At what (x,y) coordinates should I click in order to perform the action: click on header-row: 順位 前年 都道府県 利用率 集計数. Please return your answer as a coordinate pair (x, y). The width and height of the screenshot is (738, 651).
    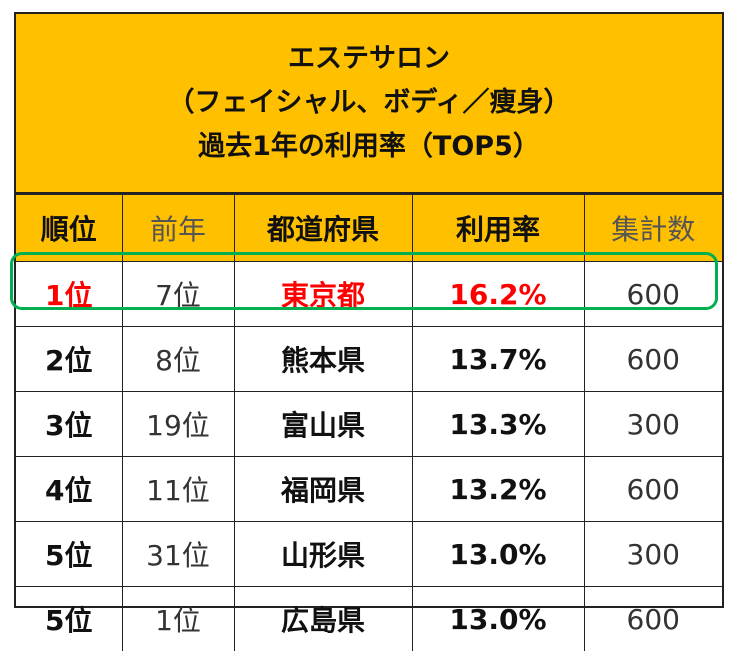
    Looking at the image, I should click on (369, 228).